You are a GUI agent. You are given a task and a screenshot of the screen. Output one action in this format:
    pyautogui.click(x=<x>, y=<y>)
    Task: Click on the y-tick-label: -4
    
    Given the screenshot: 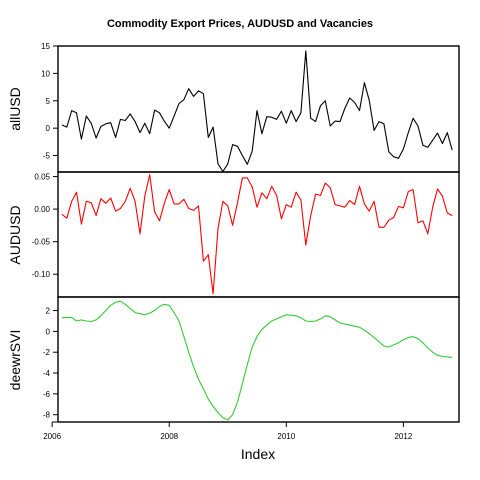 What is the action you would take?
    pyautogui.click(x=47, y=373)
    